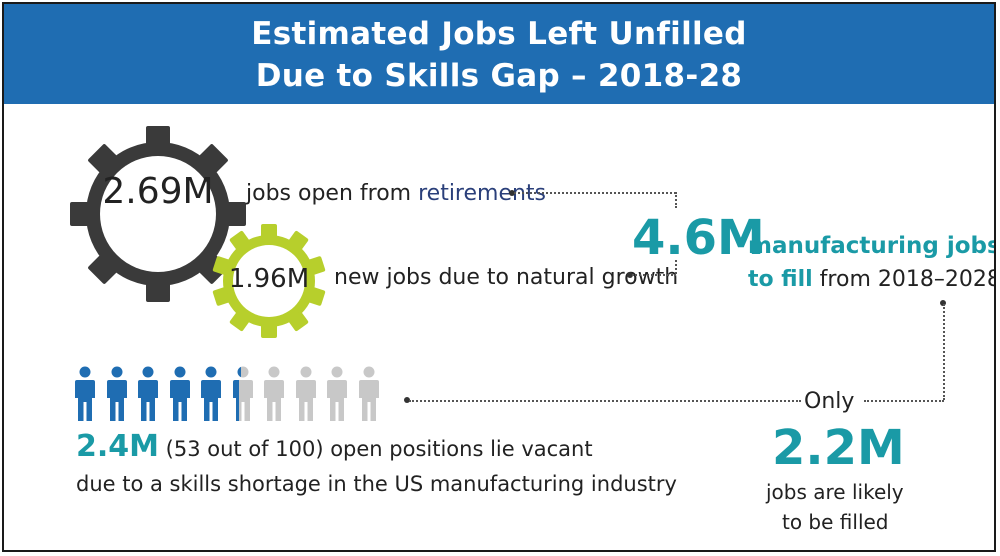 The height and width of the screenshot is (556, 1000). Describe the element at coordinates (835, 492) in the screenshot. I see `filled-line1: jobs are likely` at that location.